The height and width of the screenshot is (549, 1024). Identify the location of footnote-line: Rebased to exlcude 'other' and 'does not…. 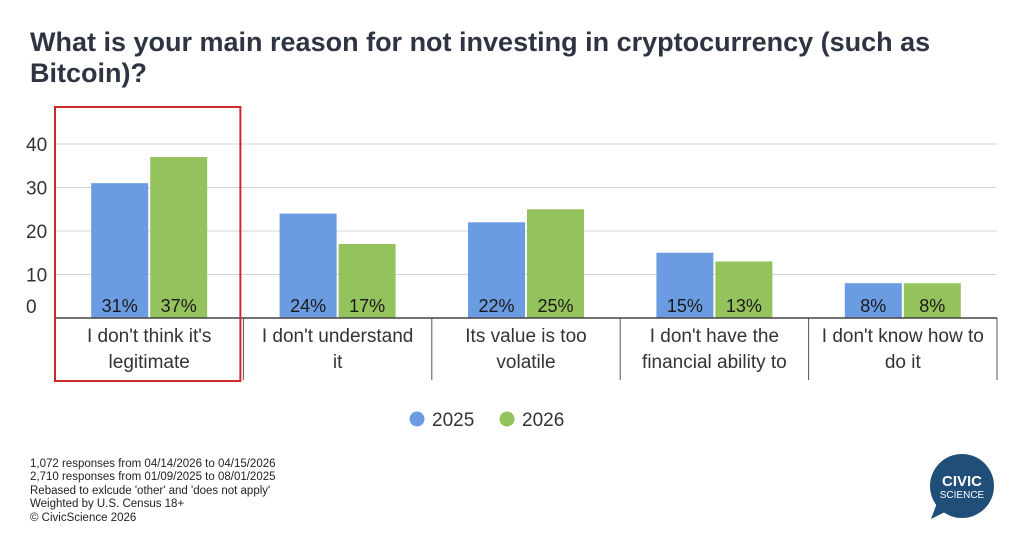
(150, 490).